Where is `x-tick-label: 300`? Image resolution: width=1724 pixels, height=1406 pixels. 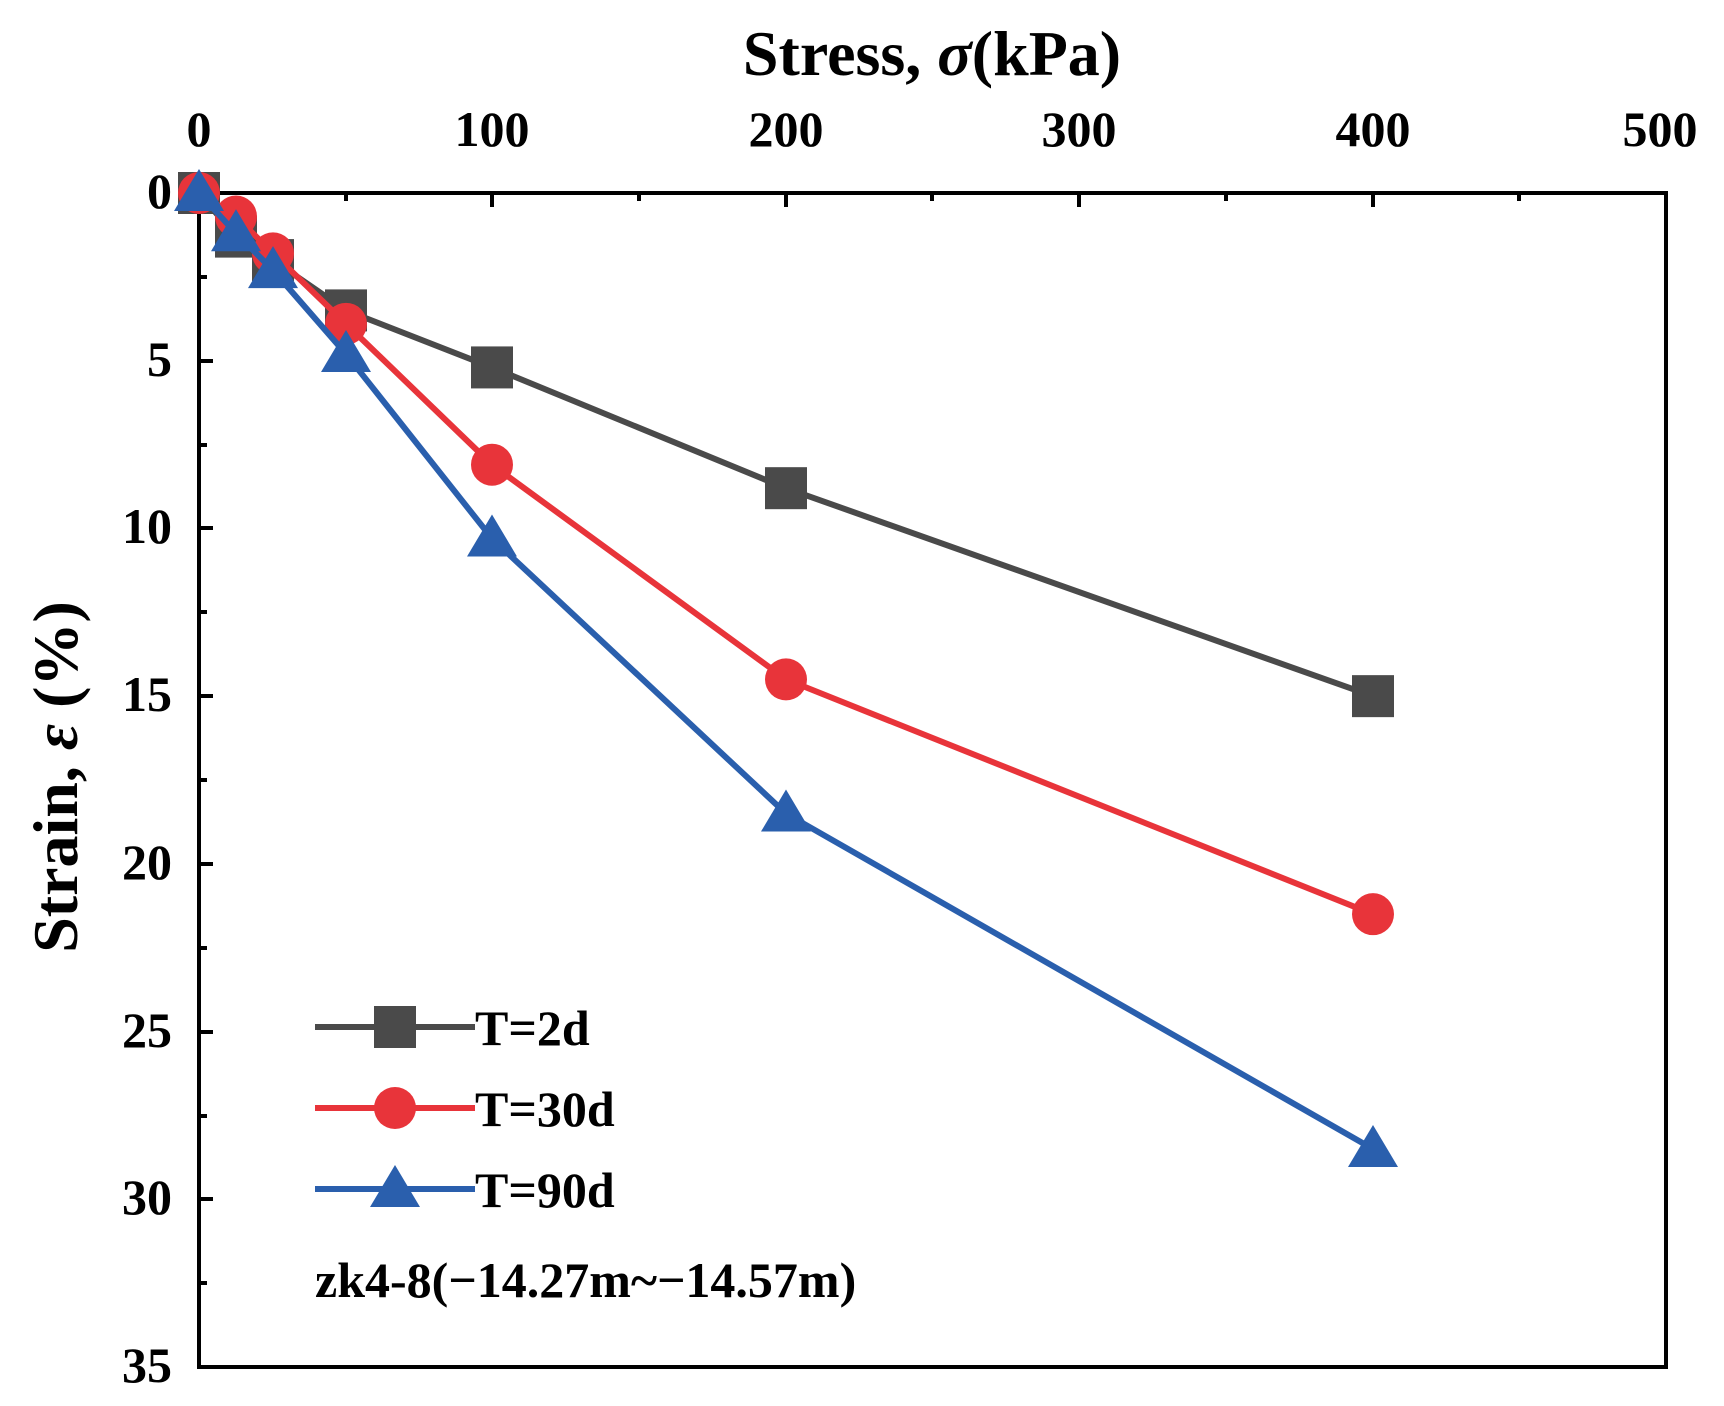 x-tick-label: 300 is located at coordinates (1079, 129).